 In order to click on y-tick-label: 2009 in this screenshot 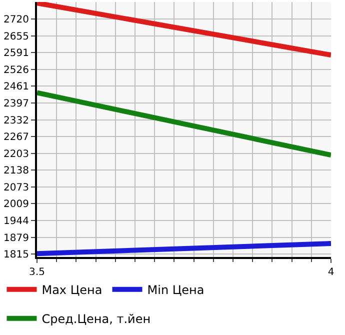, I will do `click(16, 204)`.